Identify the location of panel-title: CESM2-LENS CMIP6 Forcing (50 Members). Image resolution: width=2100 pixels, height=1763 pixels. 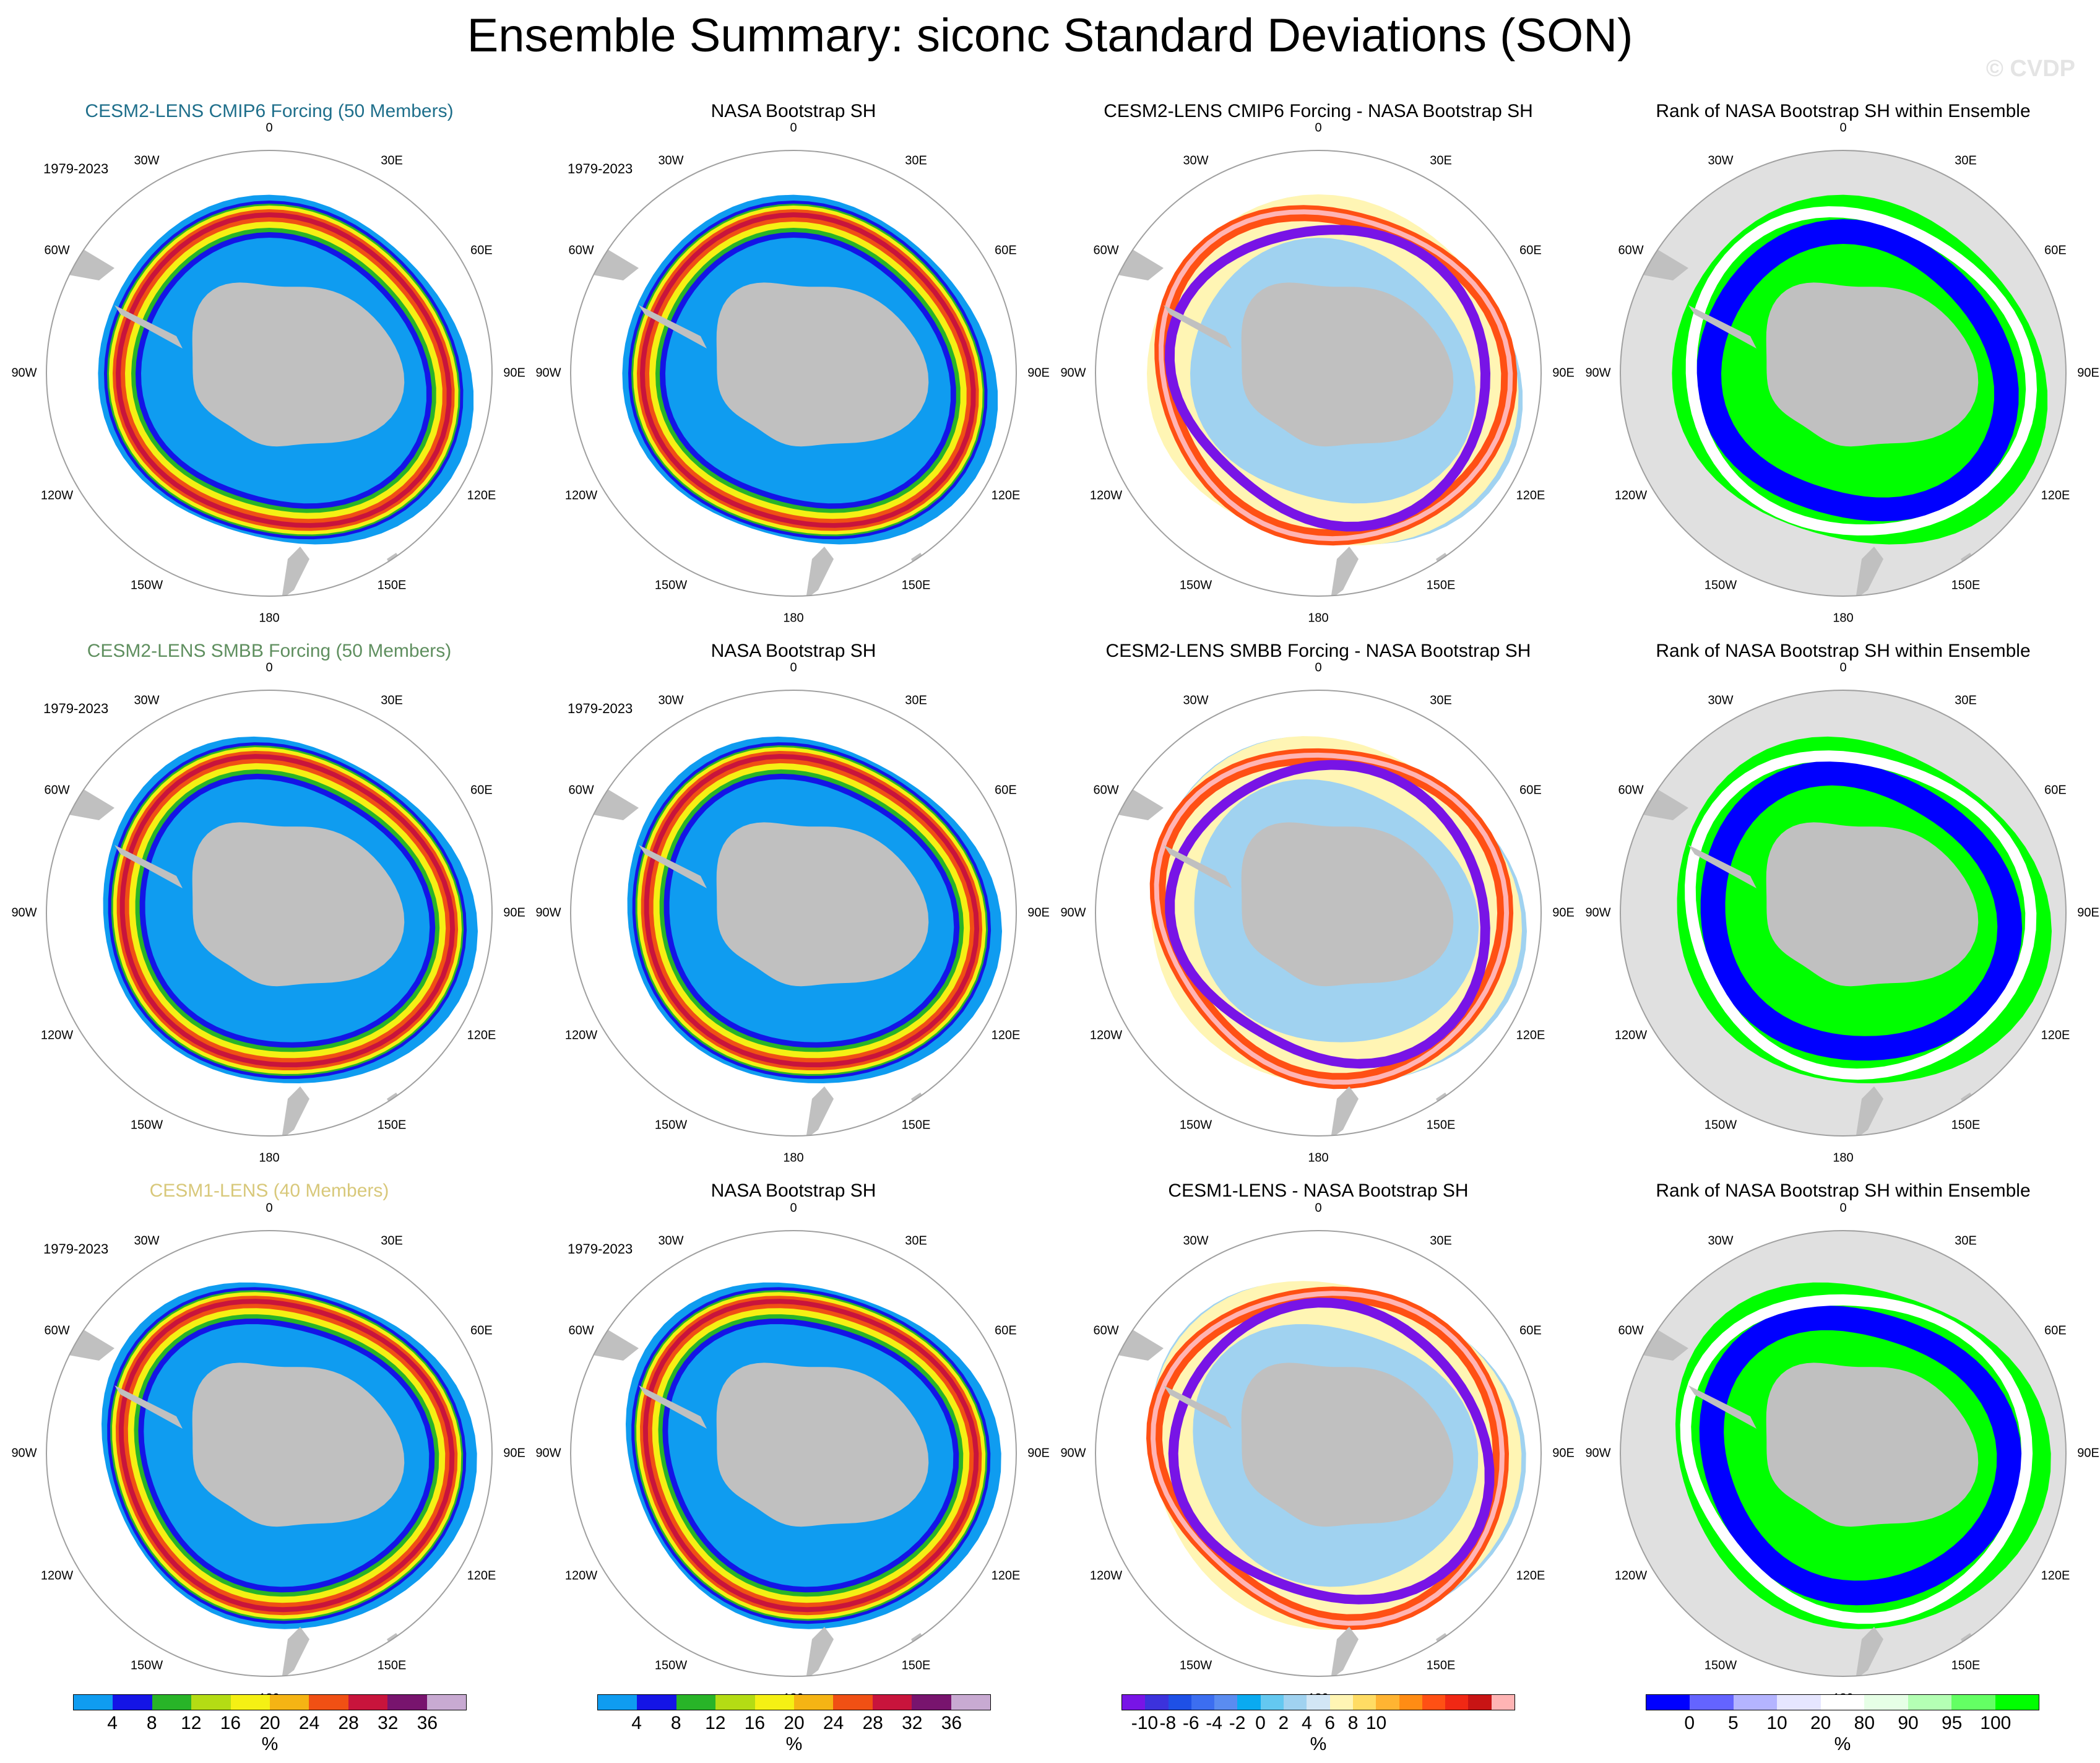
(269, 111).